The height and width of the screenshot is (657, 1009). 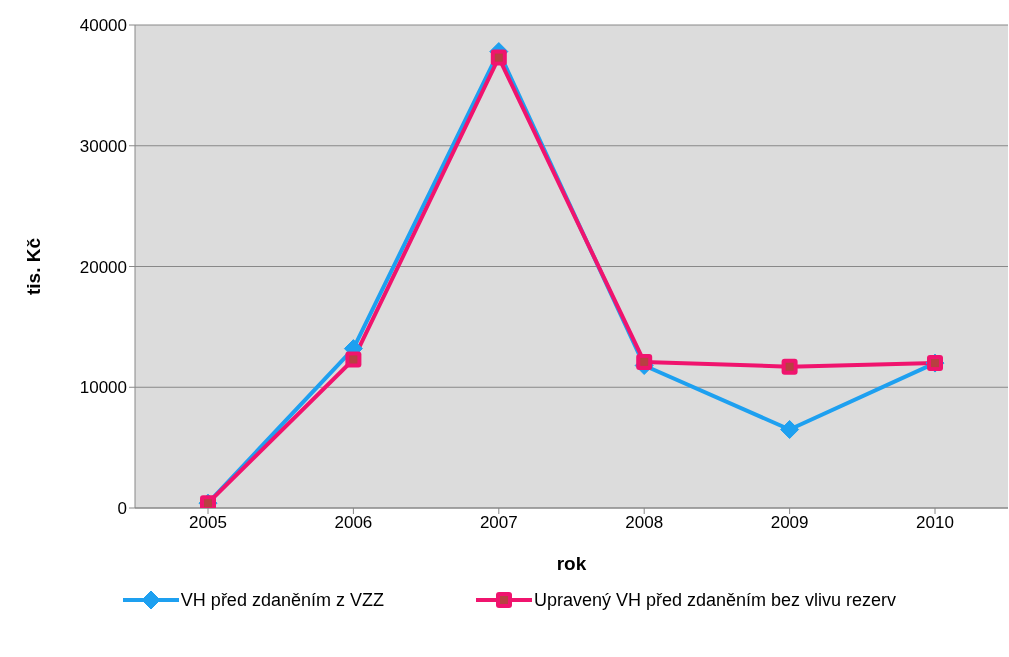 What do you see at coordinates (715, 600) in the screenshot?
I see `legend-label: Upravený VH před zdaněním bez vlivu rezerv` at bounding box center [715, 600].